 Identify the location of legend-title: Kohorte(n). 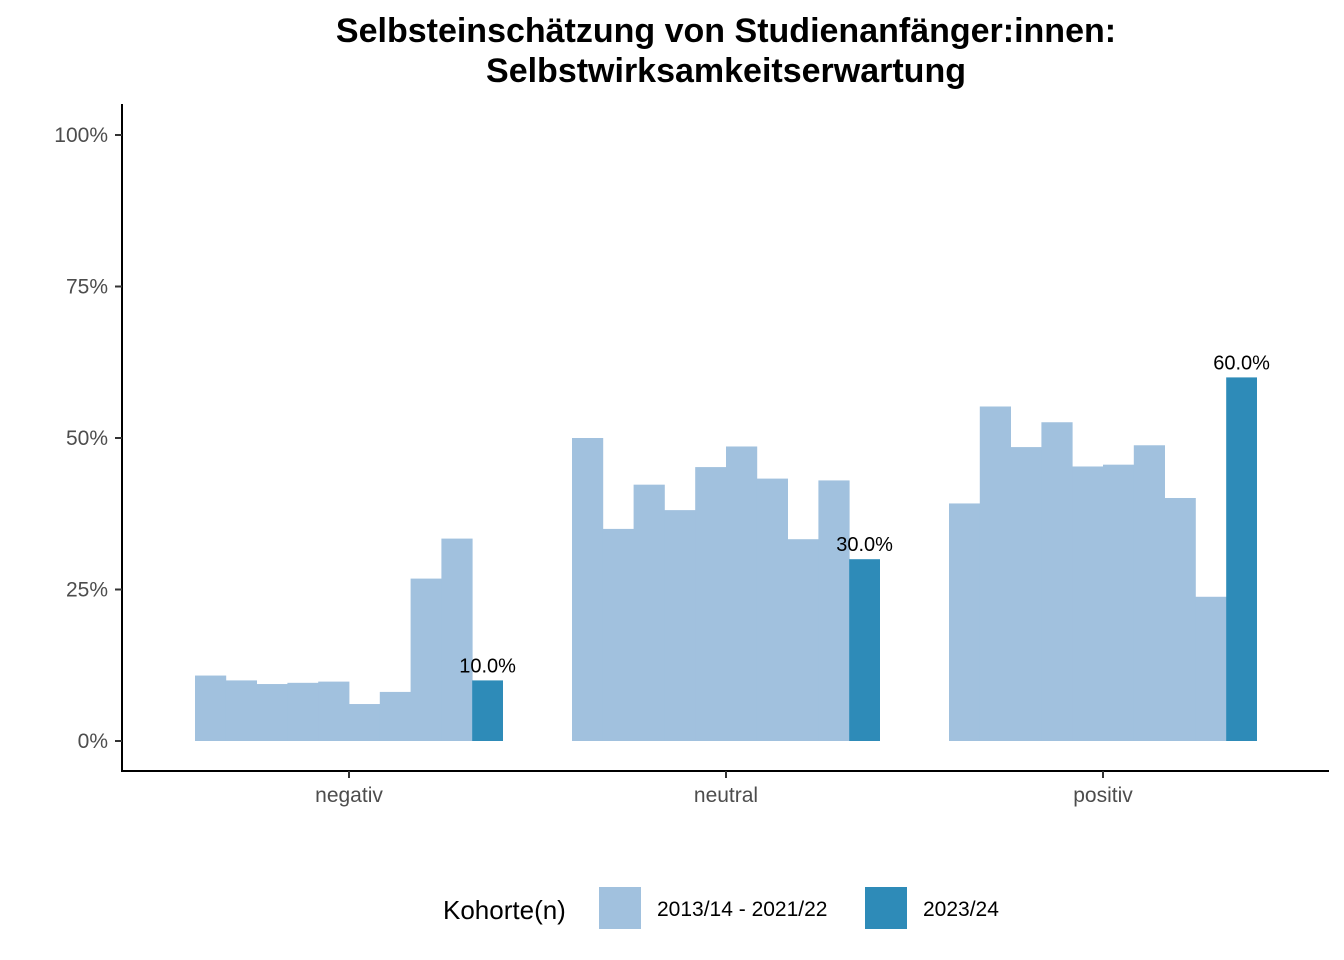
(504, 910).